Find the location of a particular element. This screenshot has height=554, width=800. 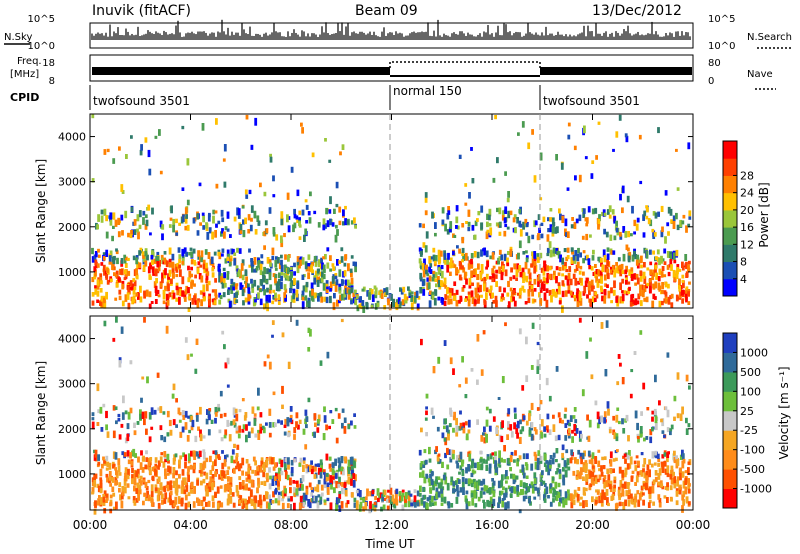

nave-tick-bottom: 0 is located at coordinates (711, 81).